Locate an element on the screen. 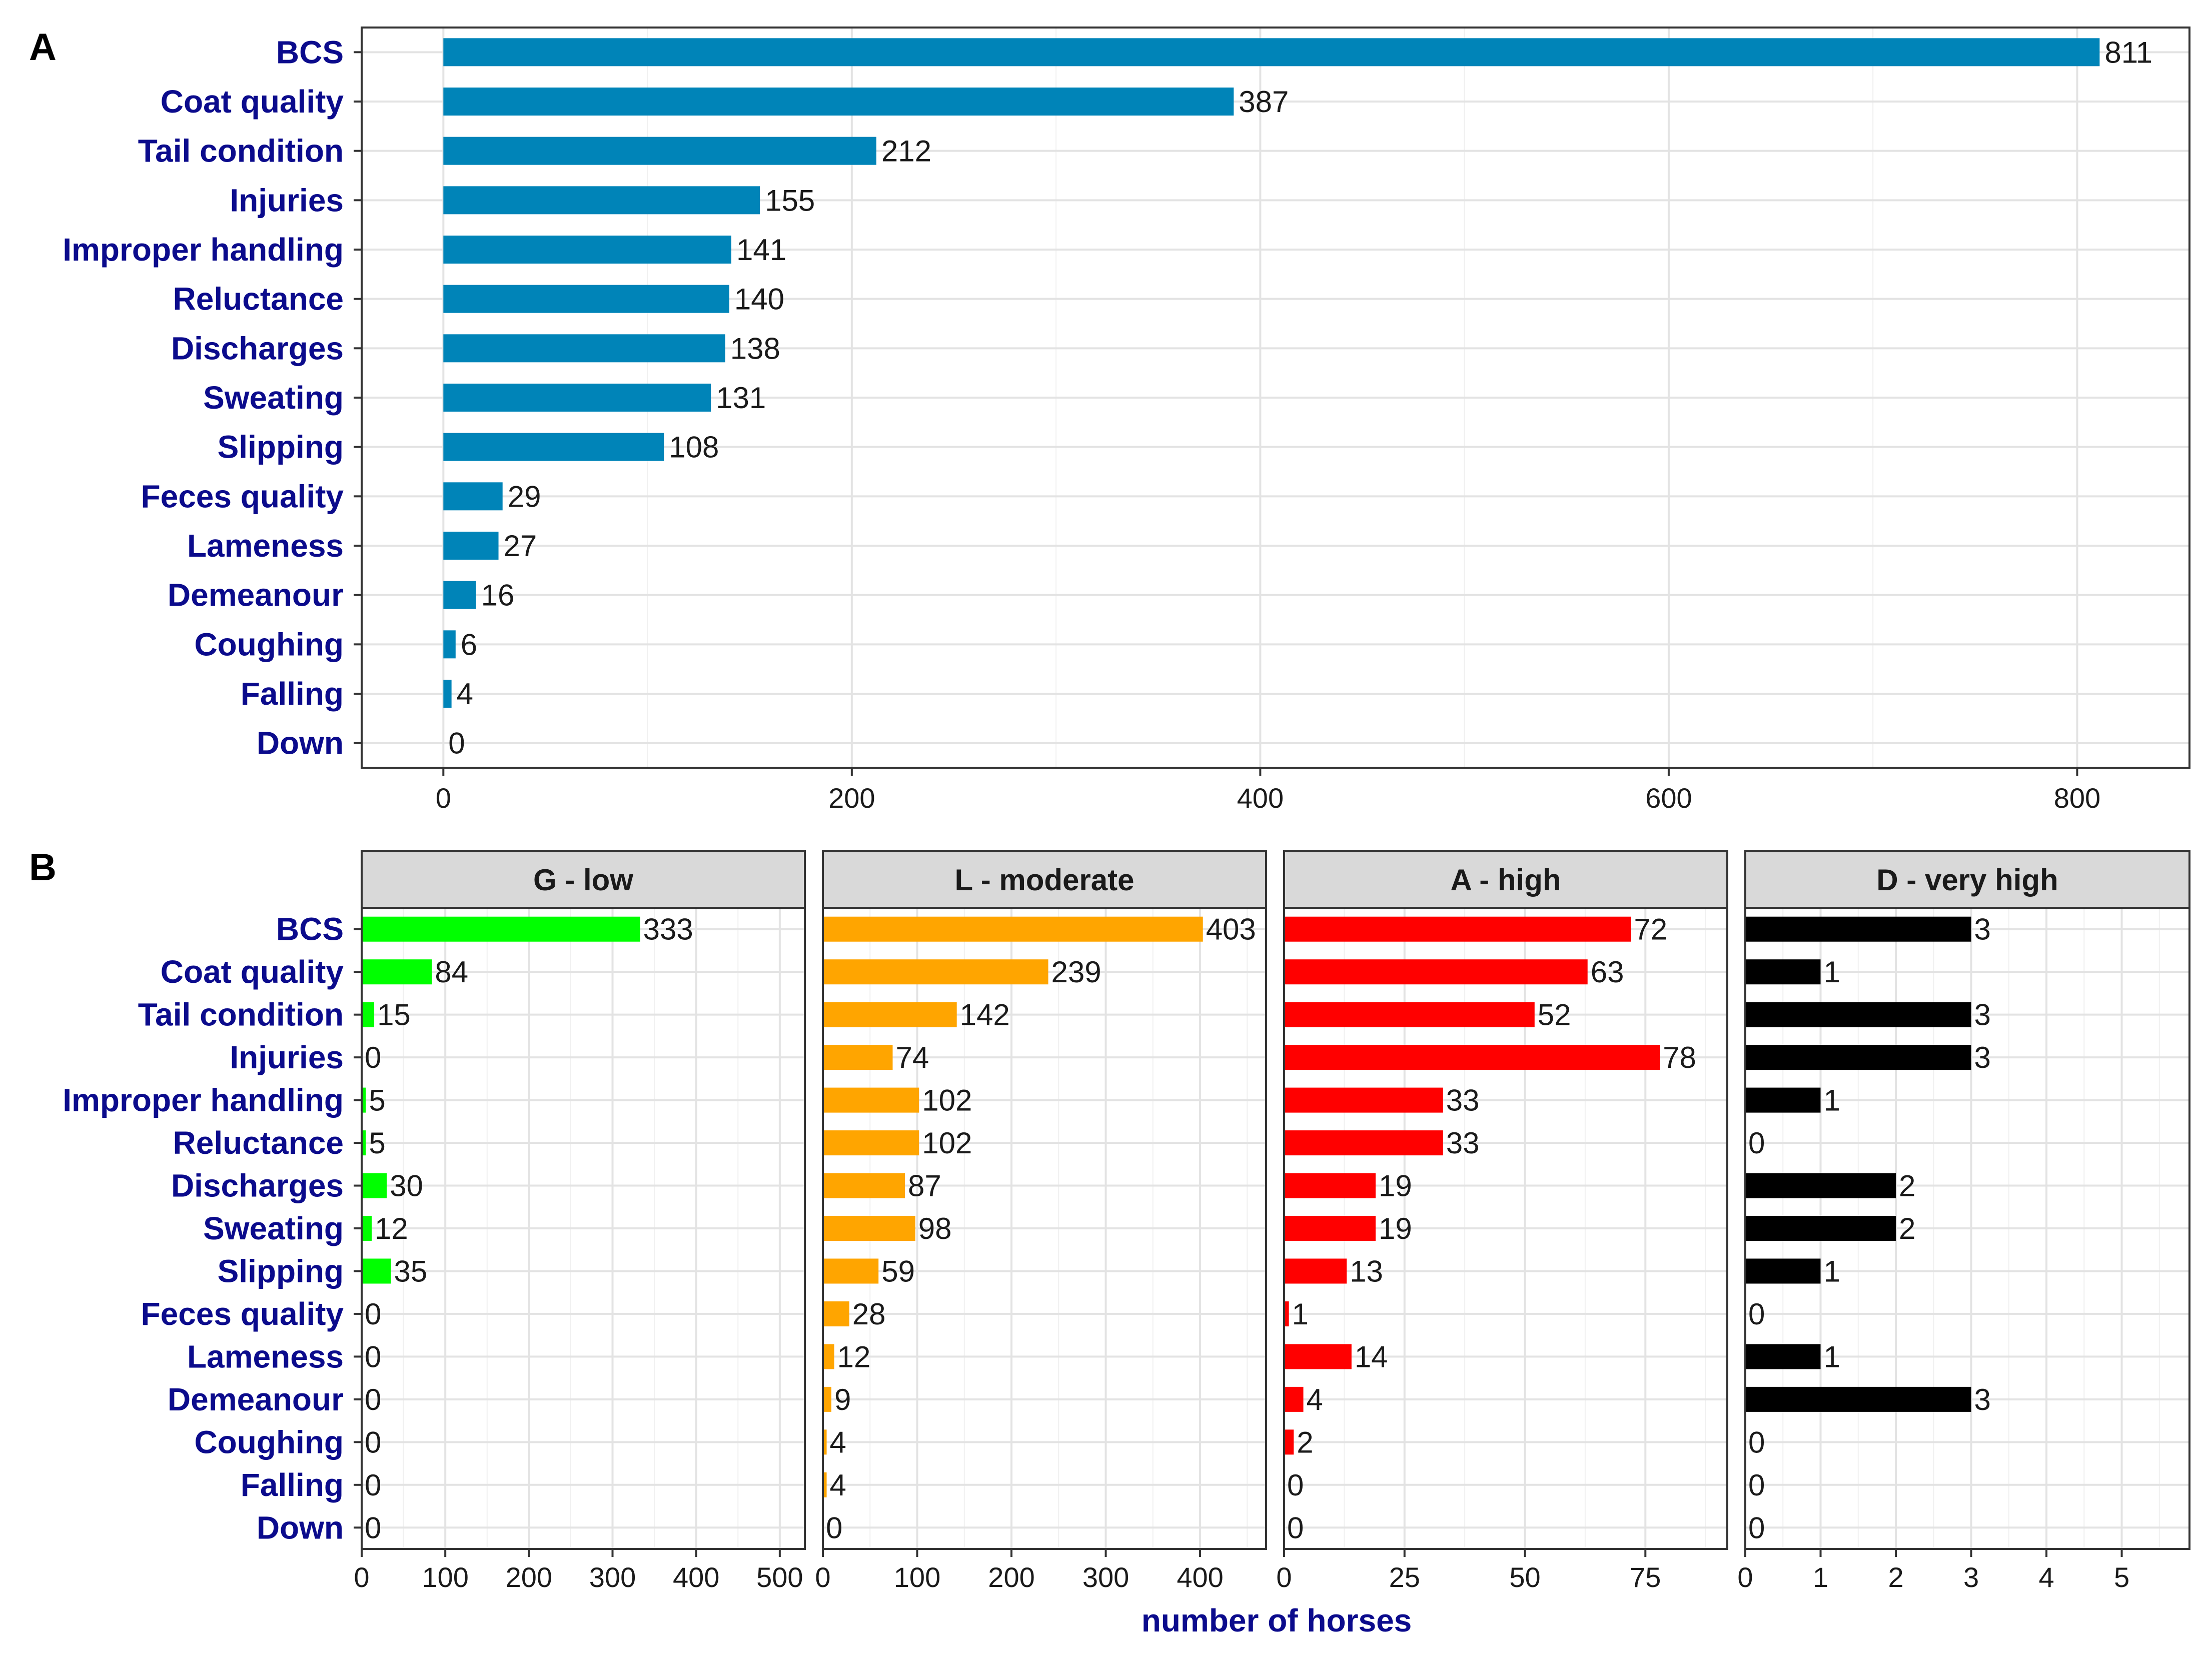 This screenshot has height=1657, width=2212. panel-b-category-label: Feces quality is located at coordinates (243, 1314).